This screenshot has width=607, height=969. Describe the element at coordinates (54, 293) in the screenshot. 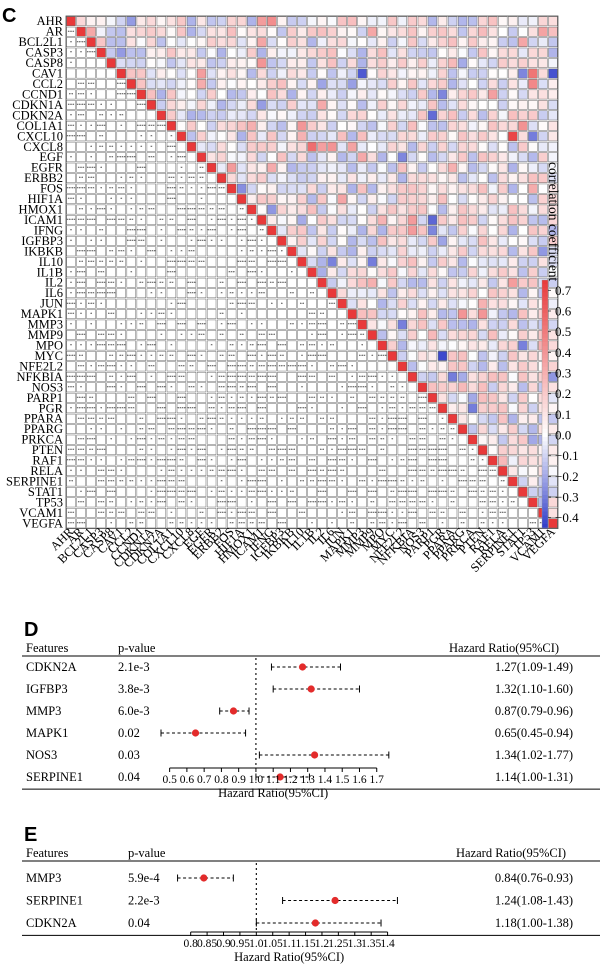

I see `heatmap-row-label: IL6` at that location.